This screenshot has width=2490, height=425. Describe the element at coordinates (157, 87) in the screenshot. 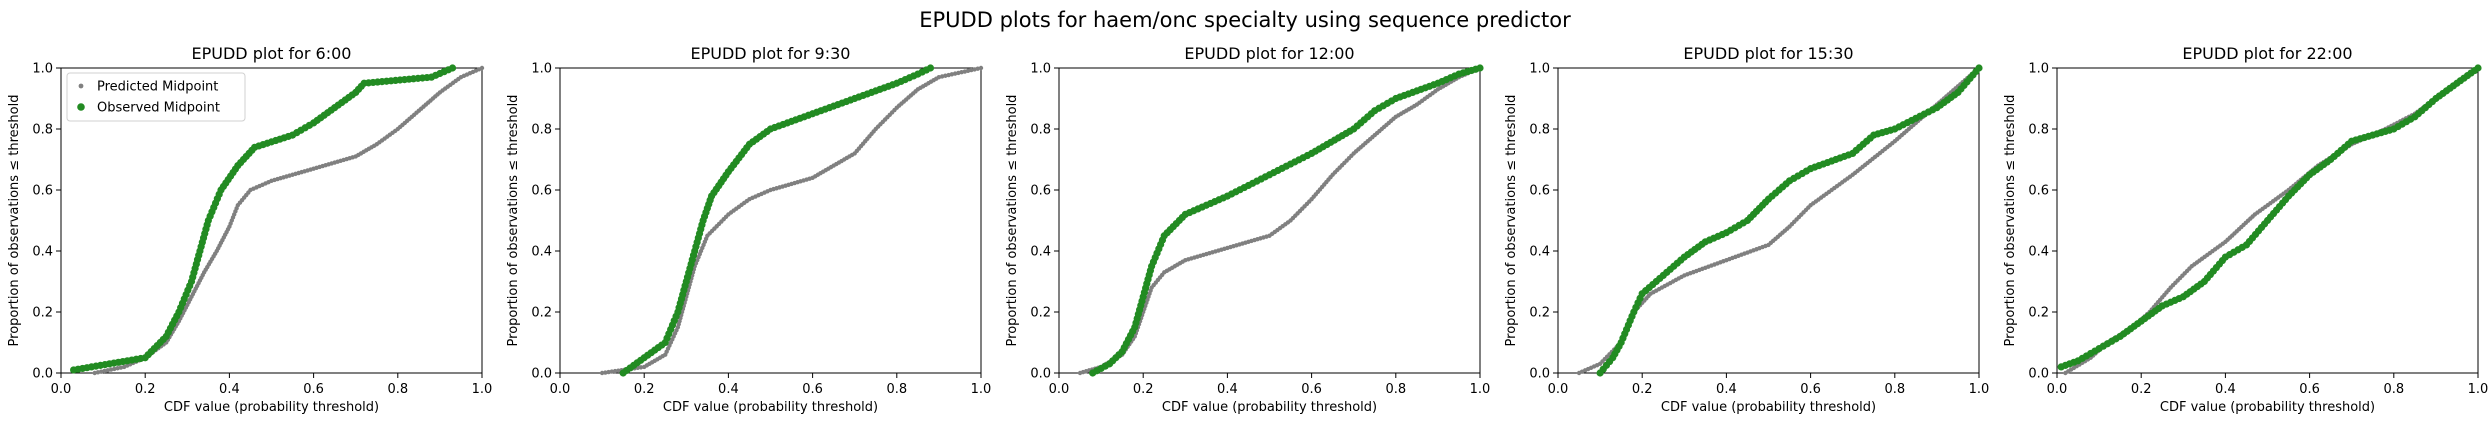

I see `legend-label-predicted: Predicted Midpoint` at that location.